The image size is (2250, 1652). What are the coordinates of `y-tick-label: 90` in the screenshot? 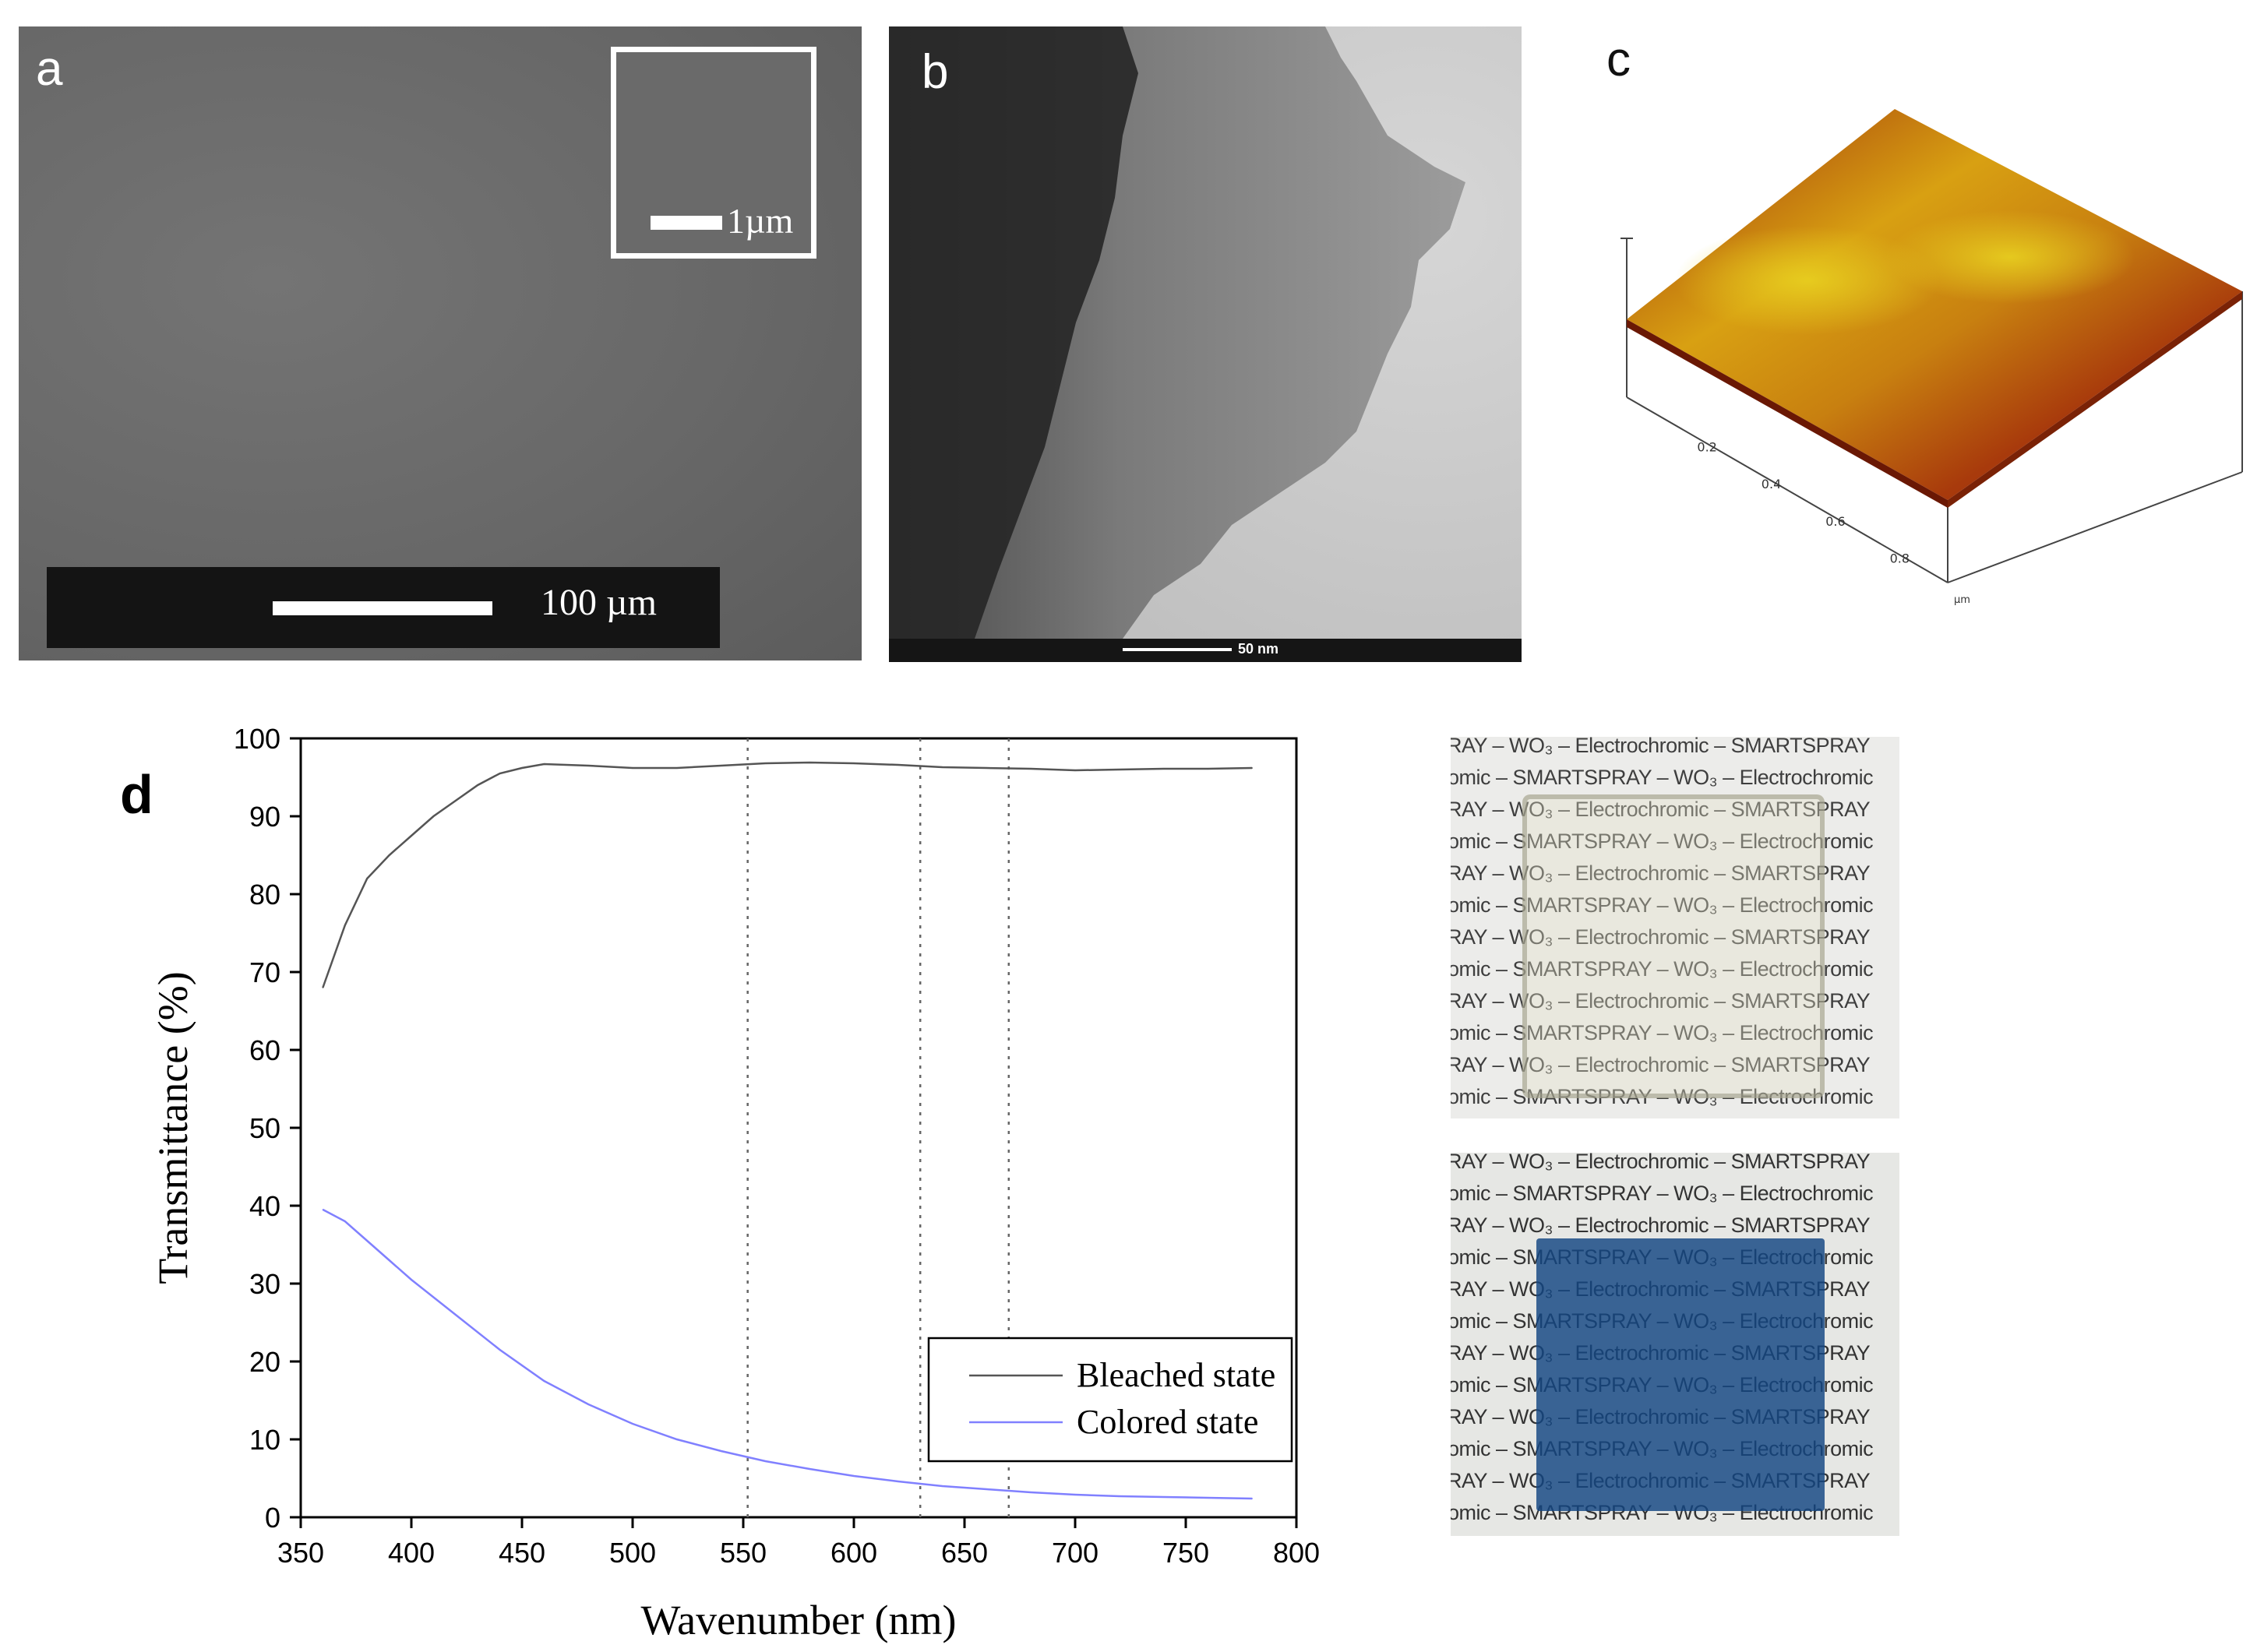 It's located at (264, 817).